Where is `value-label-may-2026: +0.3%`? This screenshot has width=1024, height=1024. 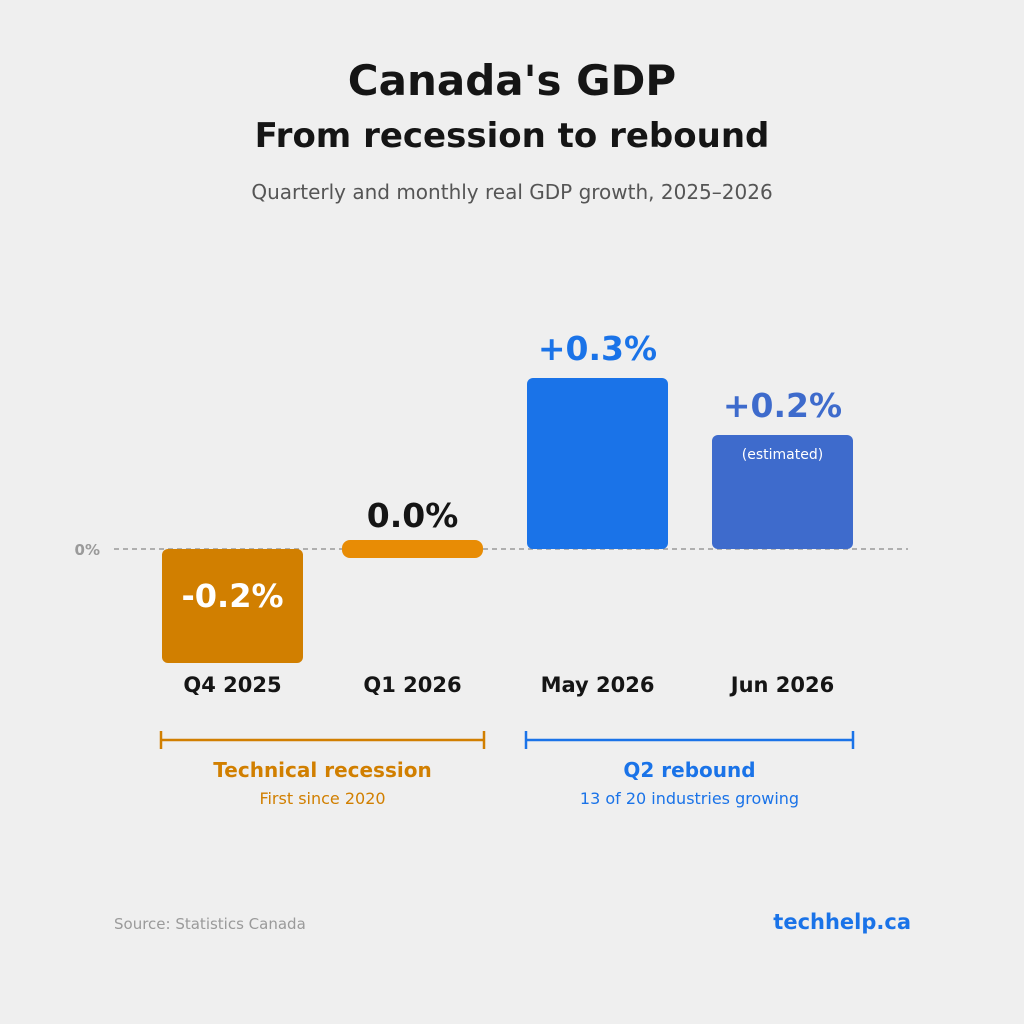
value-label-may-2026: +0.3% is located at coordinates (597, 348).